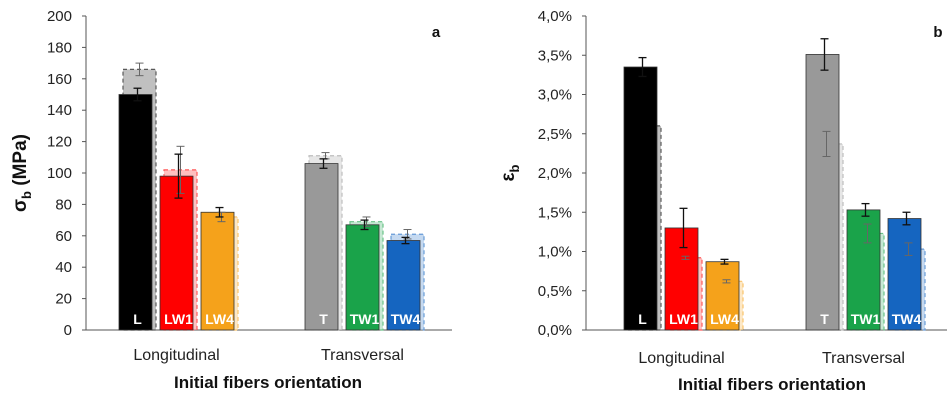  Describe the element at coordinates (63, 299) in the screenshot. I see `y-tick-label: 20` at that location.